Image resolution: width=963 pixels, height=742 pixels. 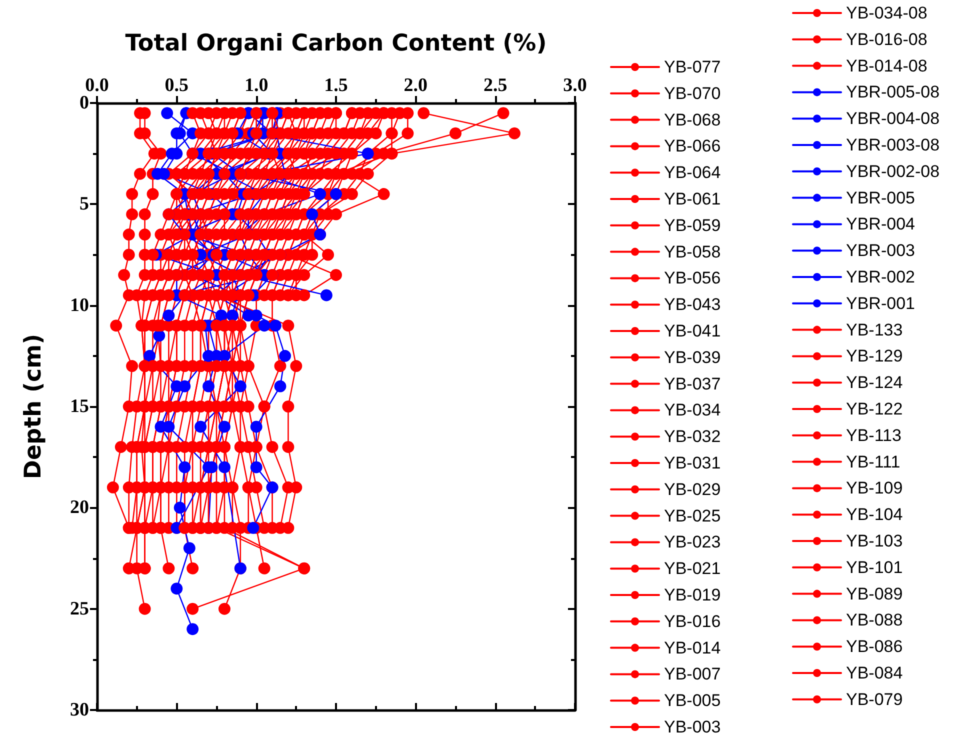 I want to click on legend-label: YB-122, so click(x=874, y=409).